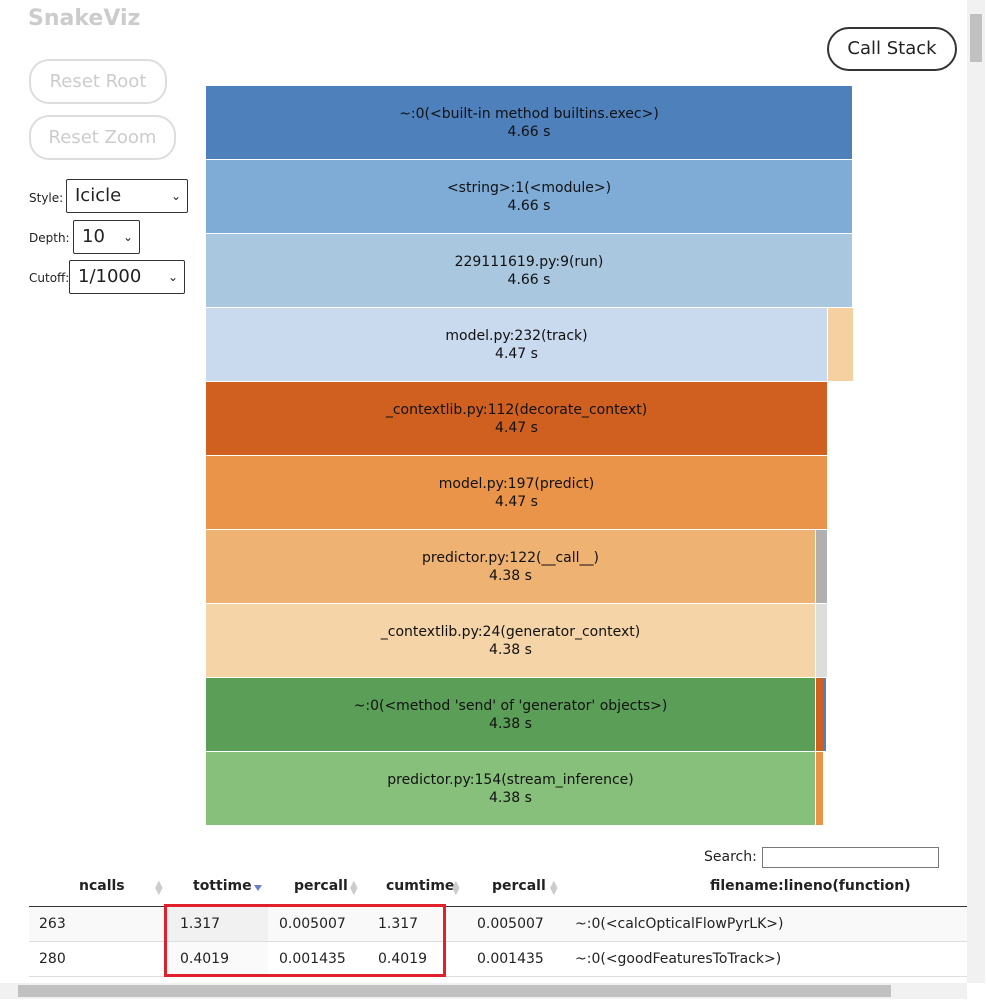 The height and width of the screenshot is (1005, 987). Describe the element at coordinates (678, 959) in the screenshot. I see `table-cell: ~:0(<goodFeaturesToTrack>)` at that location.